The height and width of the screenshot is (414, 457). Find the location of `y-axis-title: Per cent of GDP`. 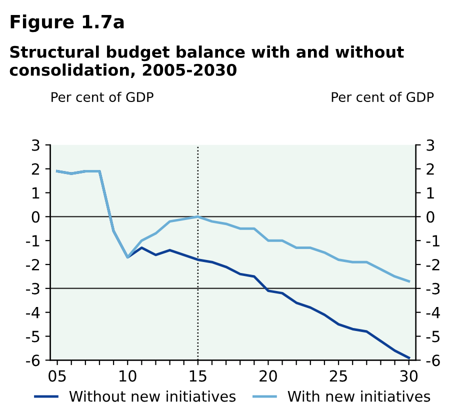

y-axis-title: Per cent of GDP is located at coordinates (103, 97).